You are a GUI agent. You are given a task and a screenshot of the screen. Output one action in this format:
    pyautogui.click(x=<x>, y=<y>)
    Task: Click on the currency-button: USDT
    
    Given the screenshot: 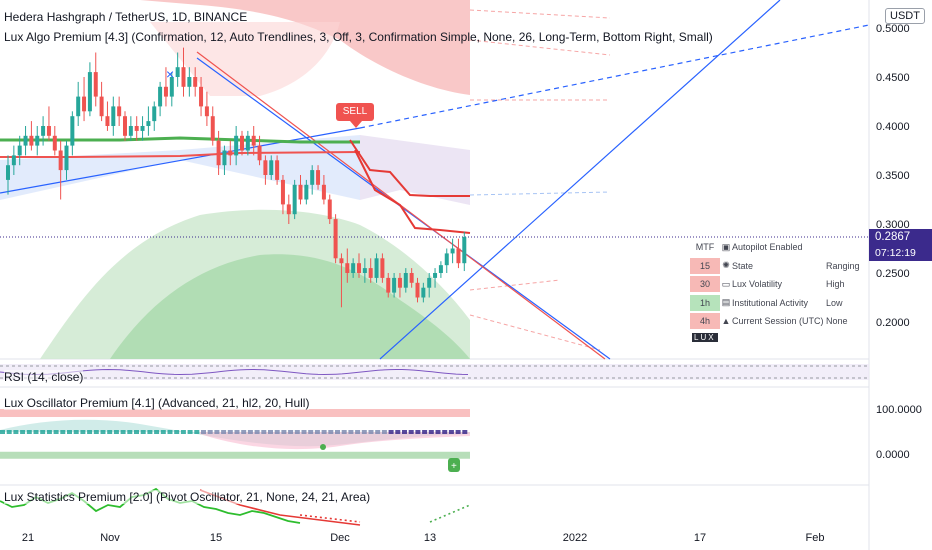 What is the action you would take?
    pyautogui.click(x=905, y=16)
    